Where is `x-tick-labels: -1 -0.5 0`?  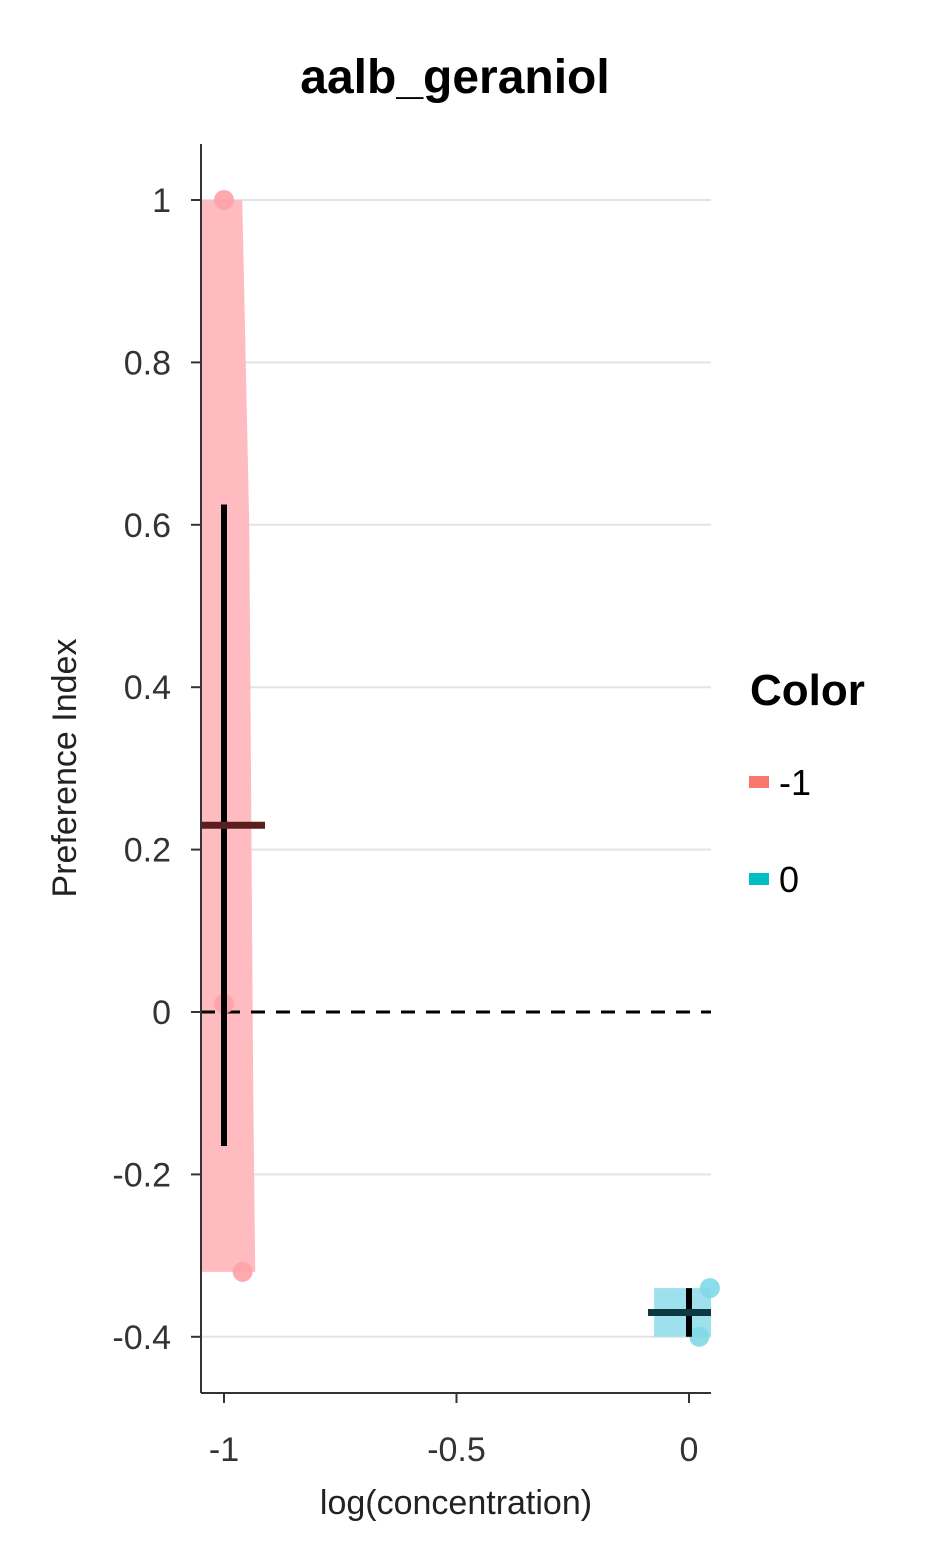 x-tick-labels: -1 -0.5 0 is located at coordinates (454, 1450).